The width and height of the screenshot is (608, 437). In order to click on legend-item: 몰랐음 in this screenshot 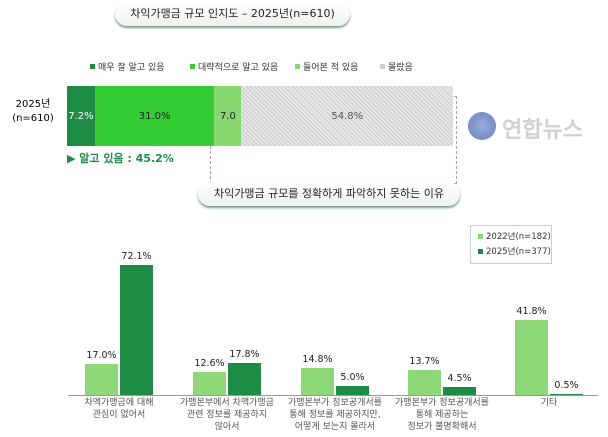, I will do `click(396, 66)`.